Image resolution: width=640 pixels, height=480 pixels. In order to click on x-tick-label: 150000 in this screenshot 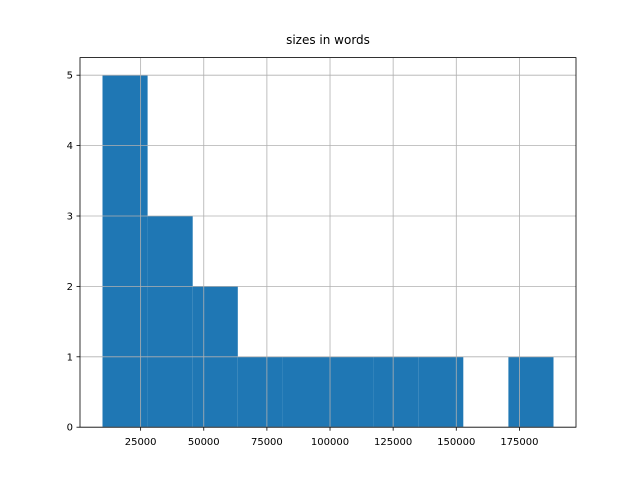, I will do `click(456, 442)`.